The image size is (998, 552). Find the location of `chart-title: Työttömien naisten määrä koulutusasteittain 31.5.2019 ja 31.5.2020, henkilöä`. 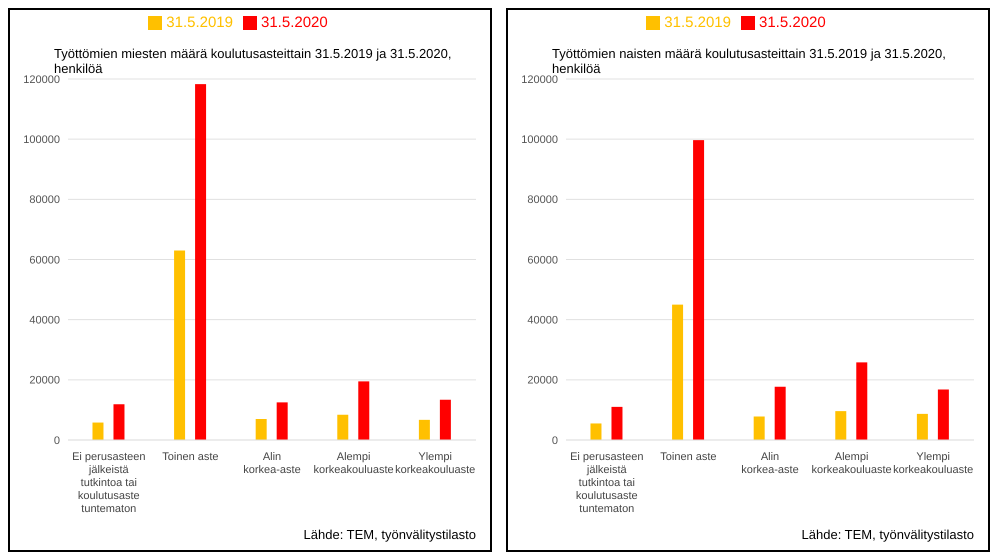

chart-title: Työttömien naisten määrä koulutusasteittain 31.5.2019 ja 31.5.2020, henkilöä is located at coordinates (749, 61).